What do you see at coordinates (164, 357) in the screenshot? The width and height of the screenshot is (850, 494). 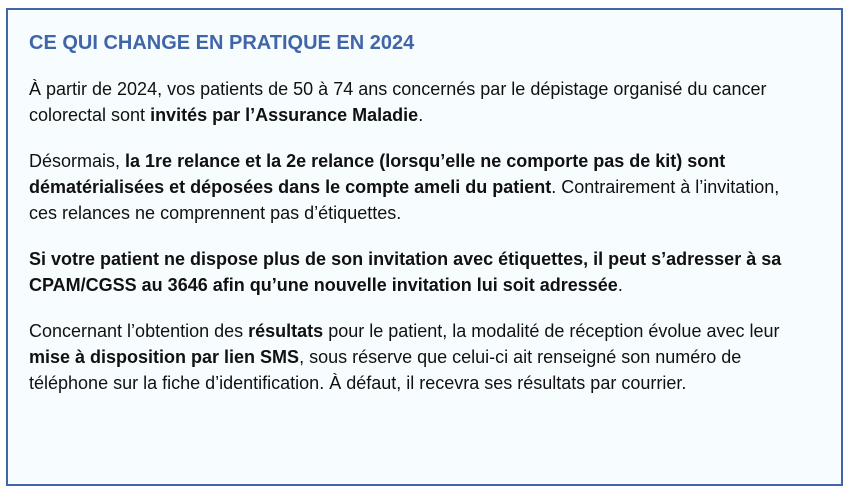 I see `bold-text: mise à disposition par lien SMS` at bounding box center [164, 357].